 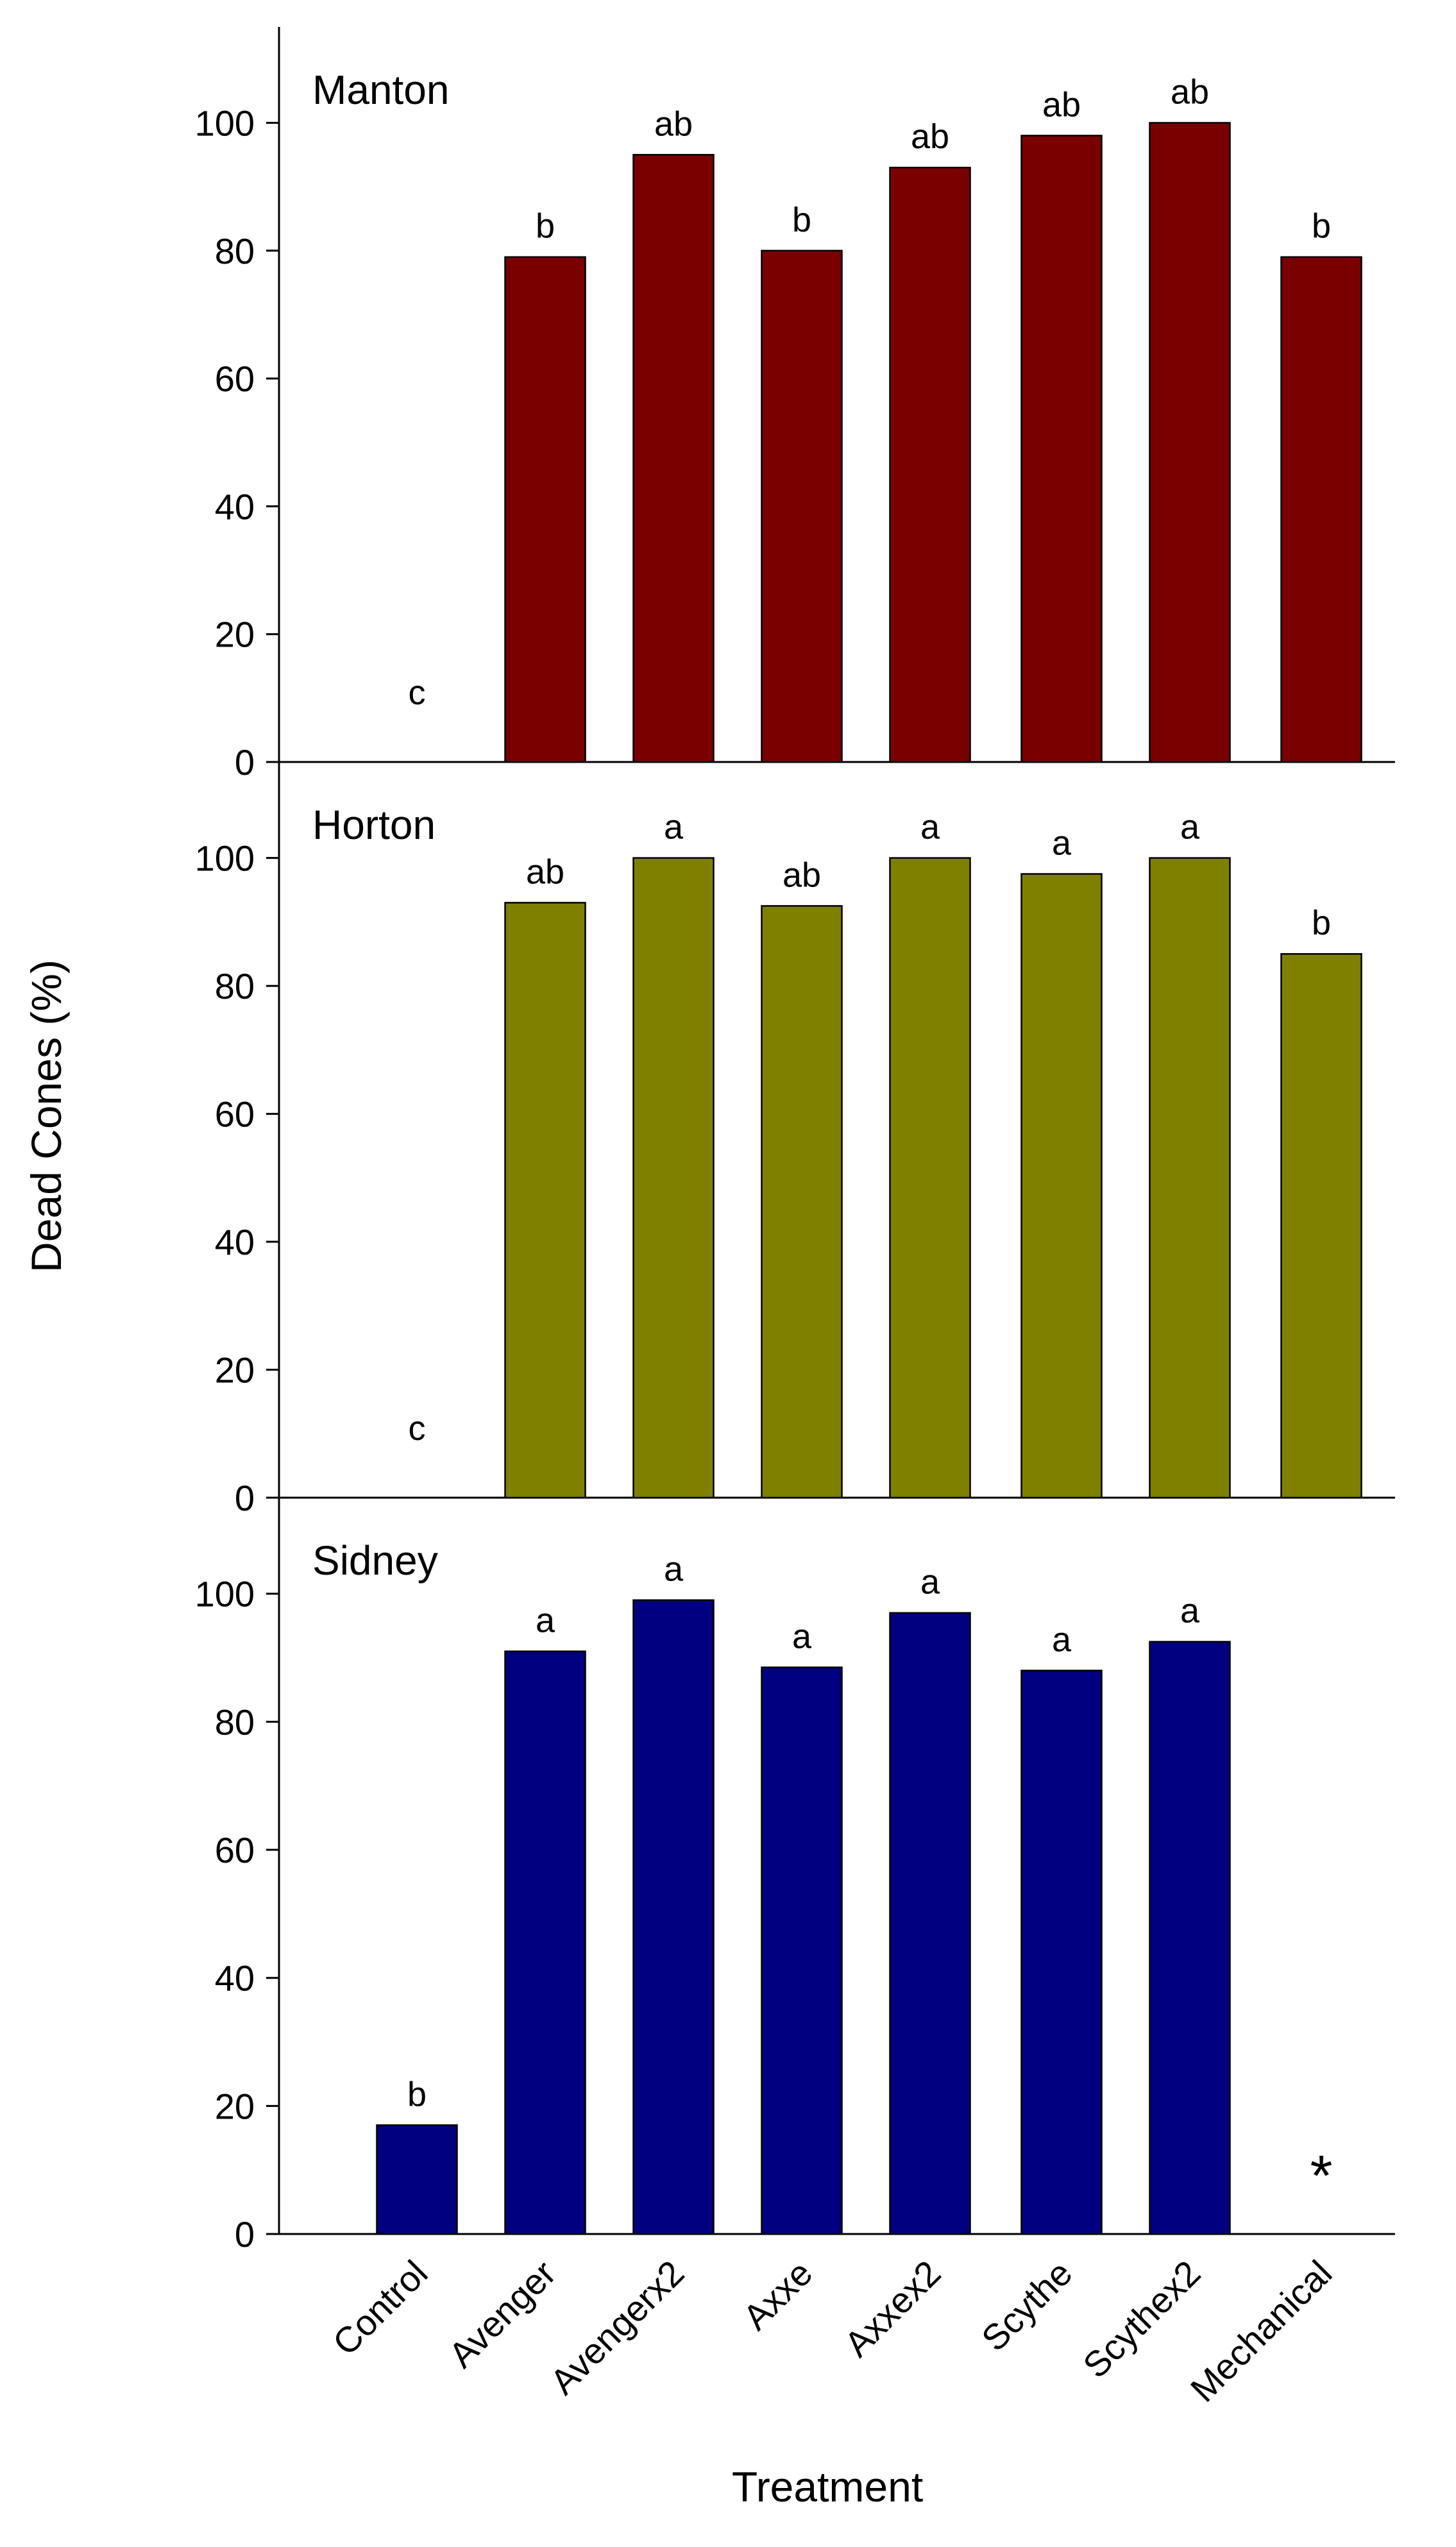 I want to click on x-tick-label: Avenger, so click(x=502, y=2314).